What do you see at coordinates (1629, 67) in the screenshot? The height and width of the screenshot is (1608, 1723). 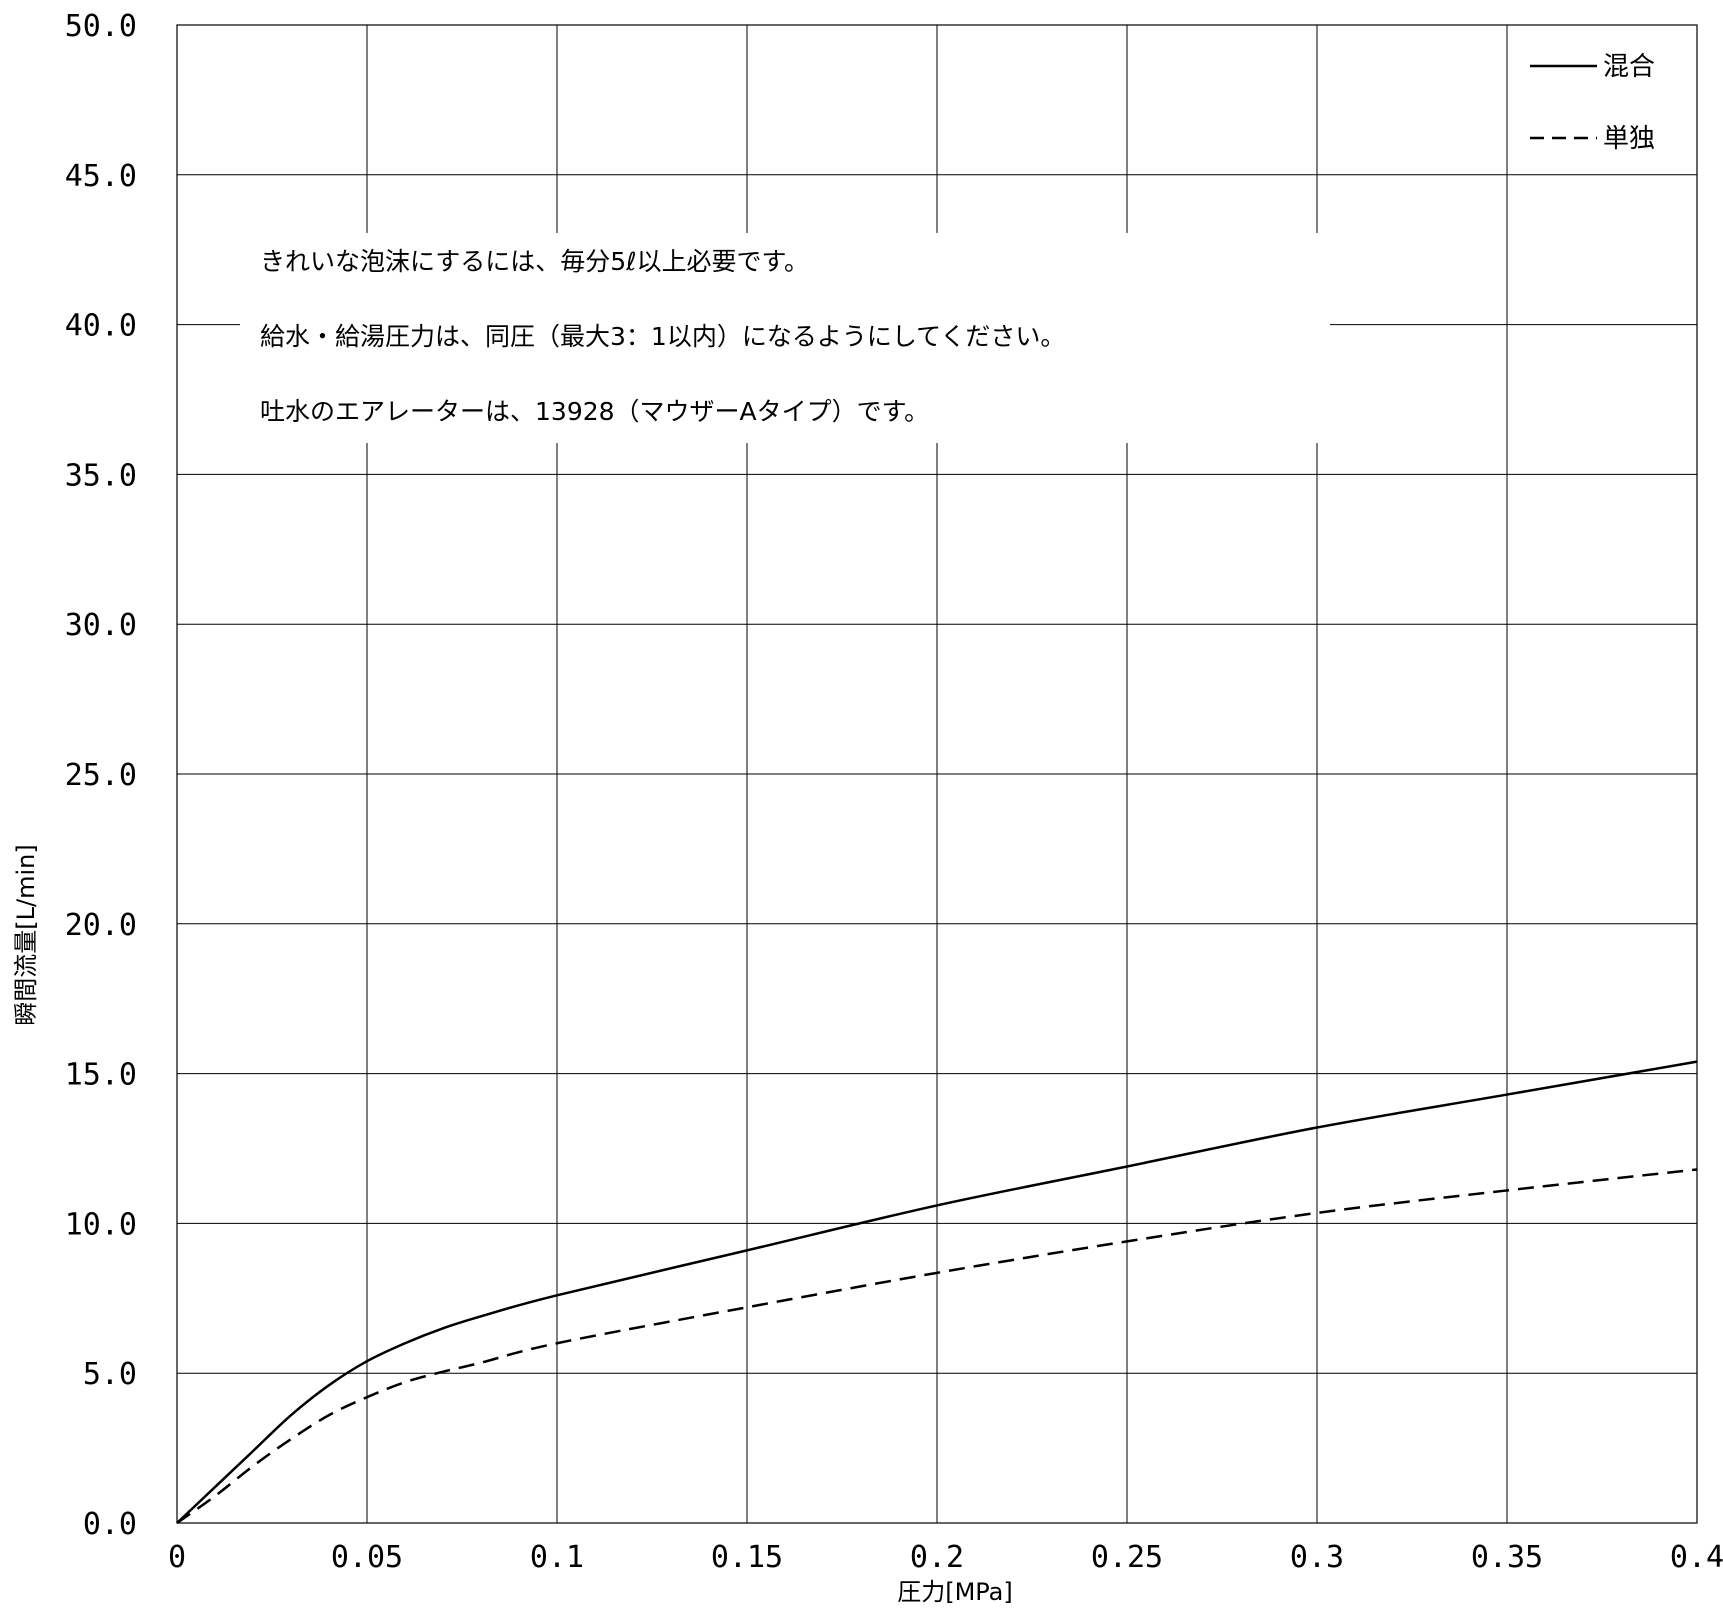 I see `legend-label-mixed: 混合` at bounding box center [1629, 67].